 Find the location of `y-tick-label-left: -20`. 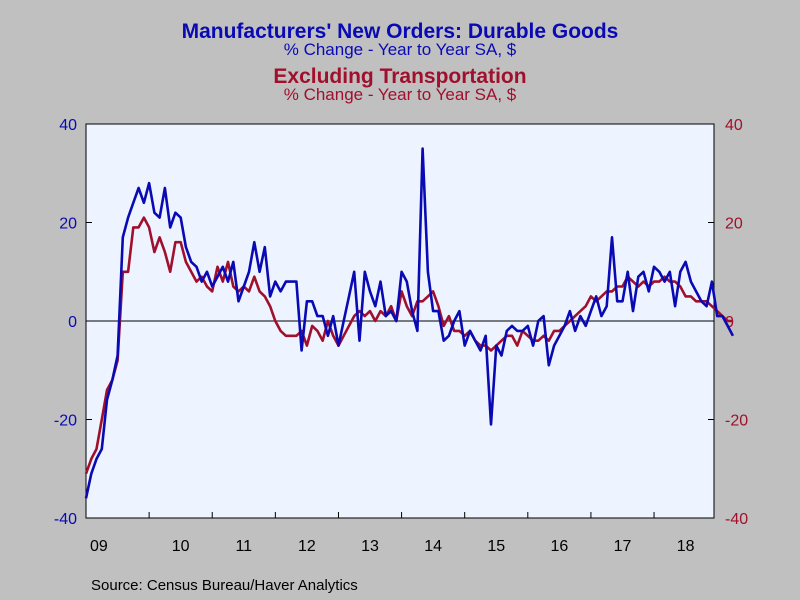

y-tick-label-left: -20 is located at coordinates (65, 421).